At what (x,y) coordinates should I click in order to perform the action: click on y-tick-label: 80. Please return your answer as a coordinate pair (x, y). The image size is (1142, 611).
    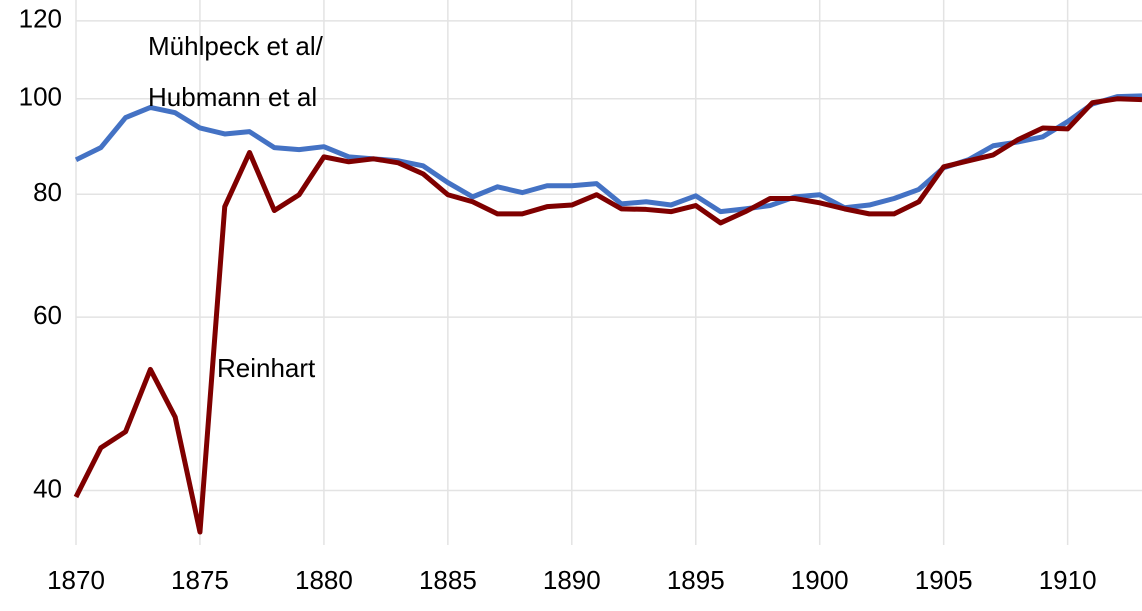
    Looking at the image, I should click on (47, 192).